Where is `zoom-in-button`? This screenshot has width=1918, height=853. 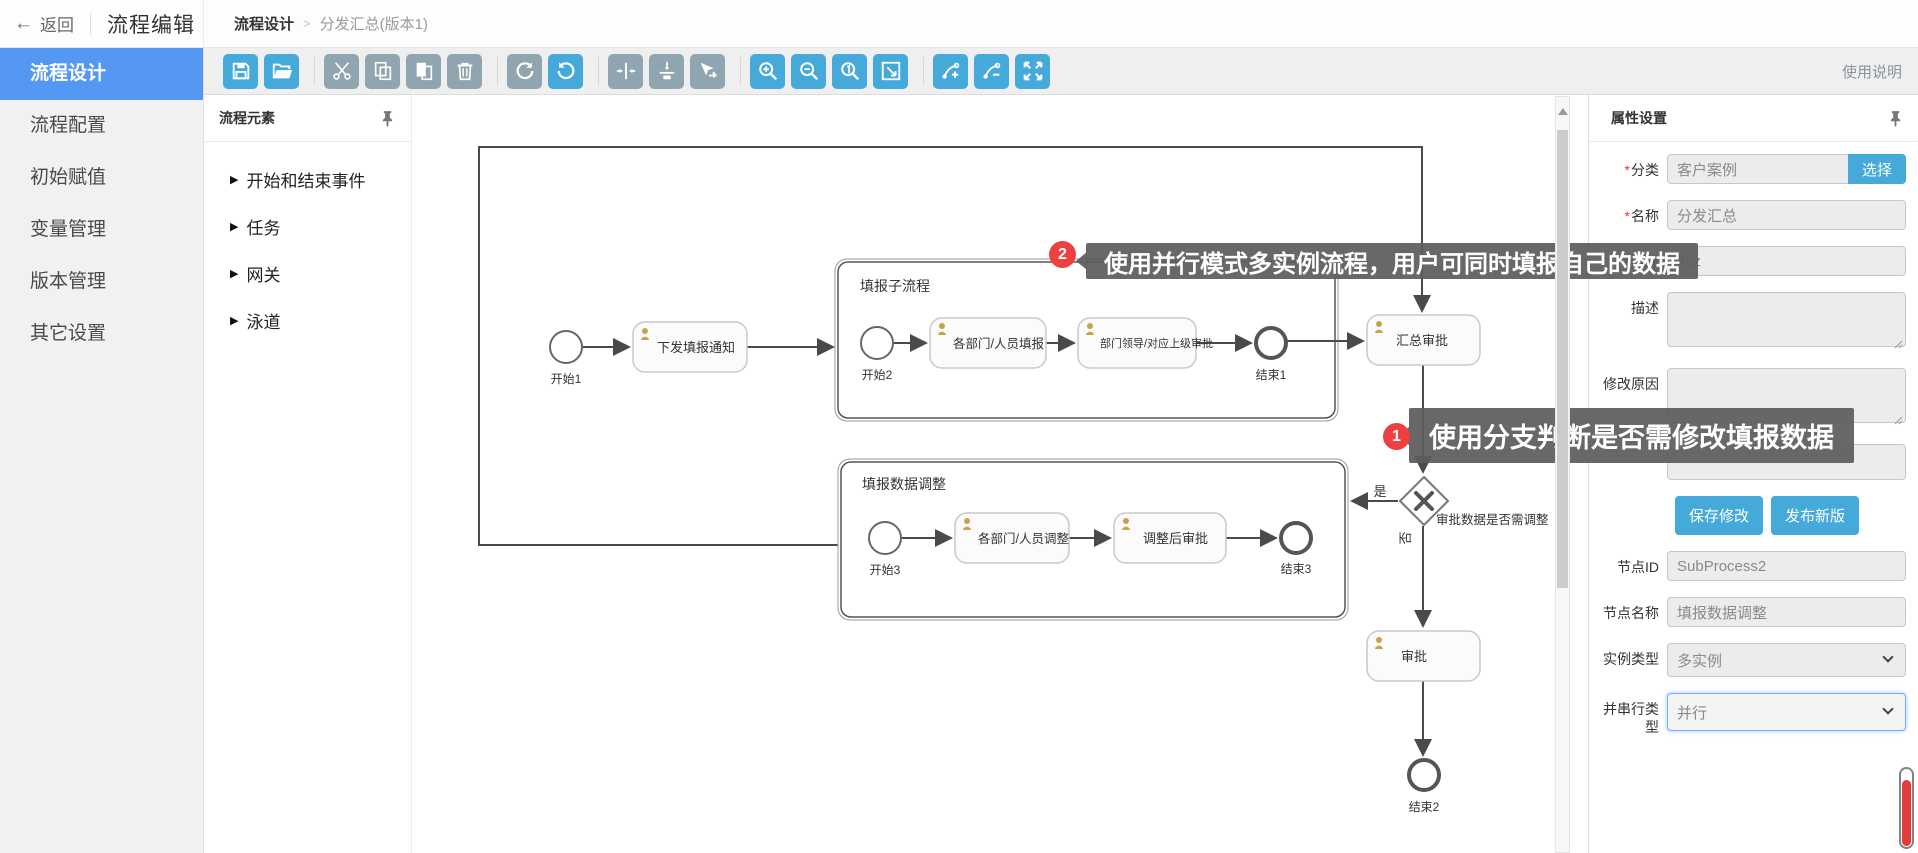
zoom-in-button is located at coordinates (767, 71).